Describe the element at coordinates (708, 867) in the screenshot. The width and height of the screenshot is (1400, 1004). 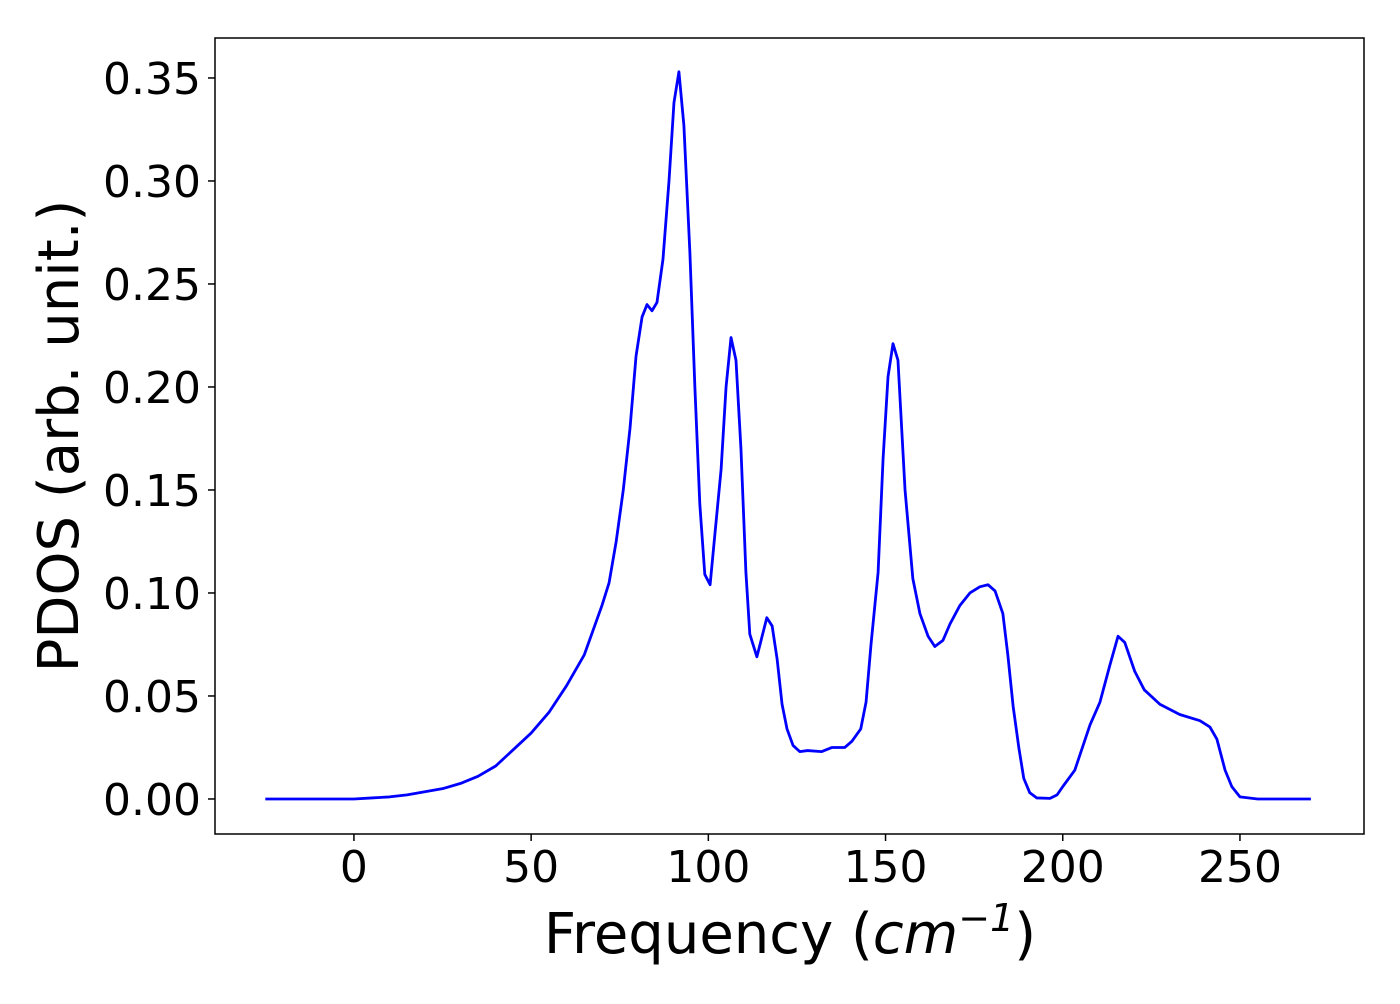
I see `x-tick-label: 100` at that location.